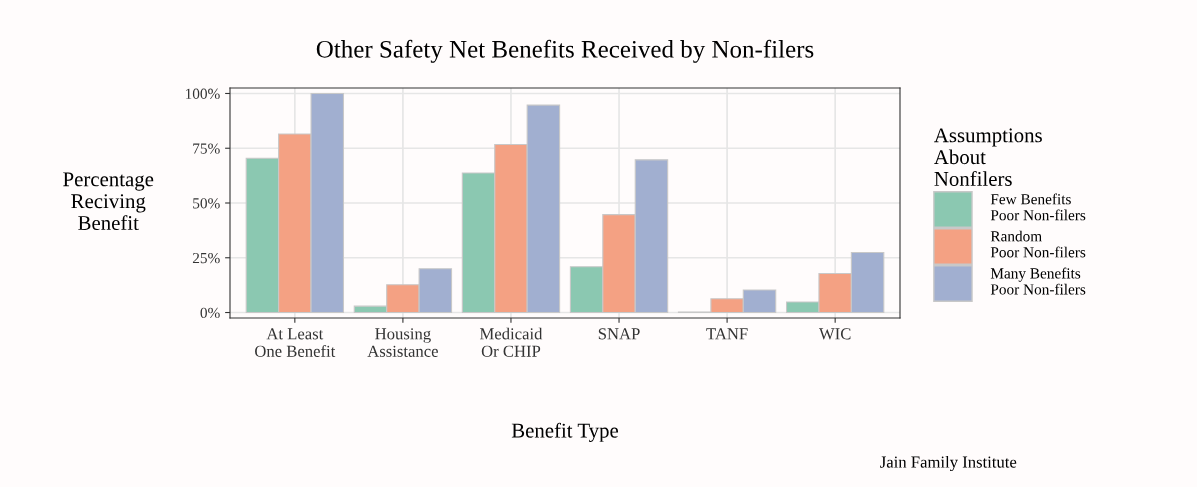  What do you see at coordinates (834, 334) in the screenshot?
I see `x-tick-label: WIC` at bounding box center [834, 334].